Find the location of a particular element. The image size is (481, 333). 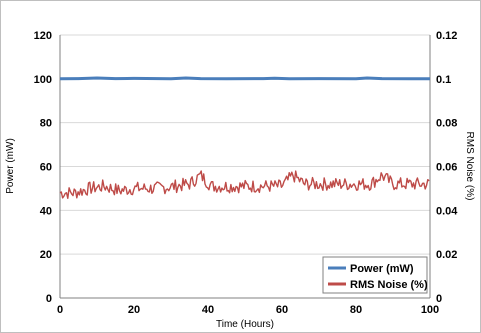

x-tick-label: 0 is located at coordinates (60, 310).